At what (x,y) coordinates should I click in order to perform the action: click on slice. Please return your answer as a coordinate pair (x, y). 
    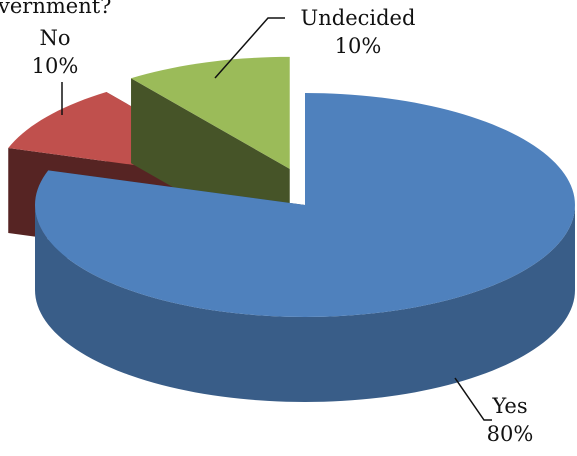
    Looking at the image, I should click on (210, 112).